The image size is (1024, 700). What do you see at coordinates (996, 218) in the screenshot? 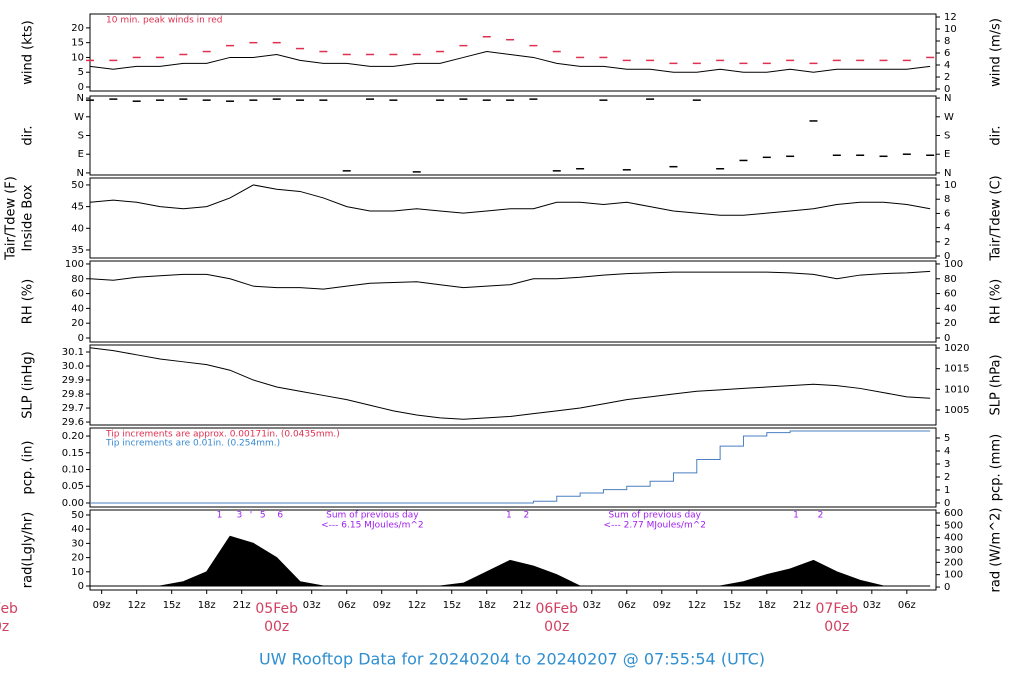
I see `y2-axis-label: Tair/Tdew (C)` at bounding box center [996, 218].